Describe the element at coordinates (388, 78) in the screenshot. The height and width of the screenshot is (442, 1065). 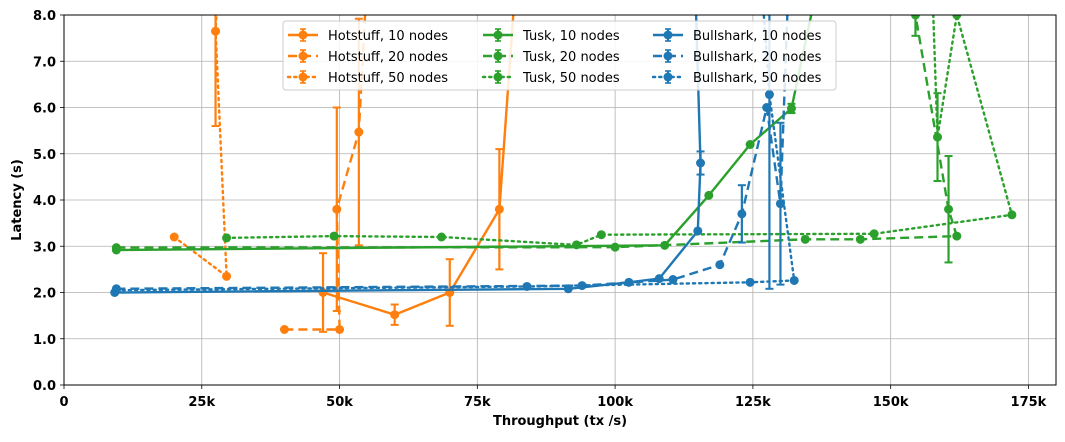
I see `legend-label: Hotstuff, 50 nodes` at that location.